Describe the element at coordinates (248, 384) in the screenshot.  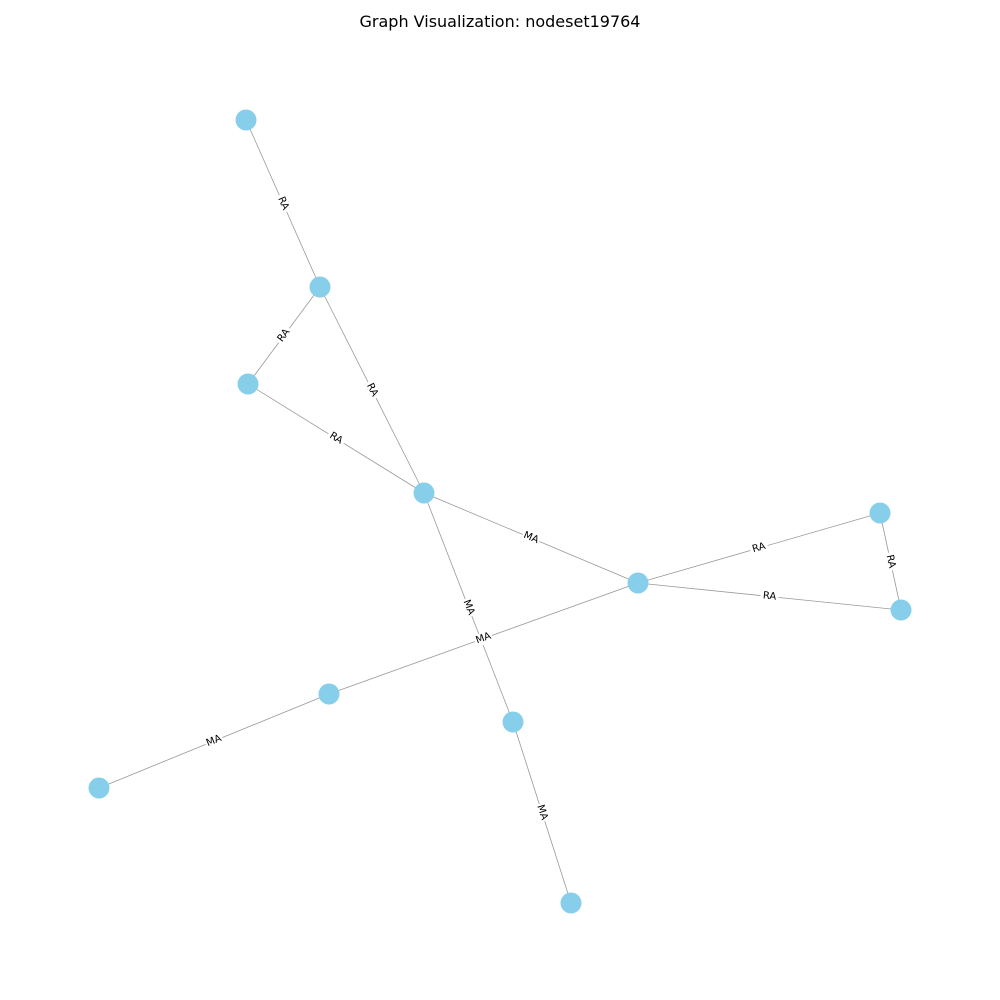
I see `node-n3` at that location.